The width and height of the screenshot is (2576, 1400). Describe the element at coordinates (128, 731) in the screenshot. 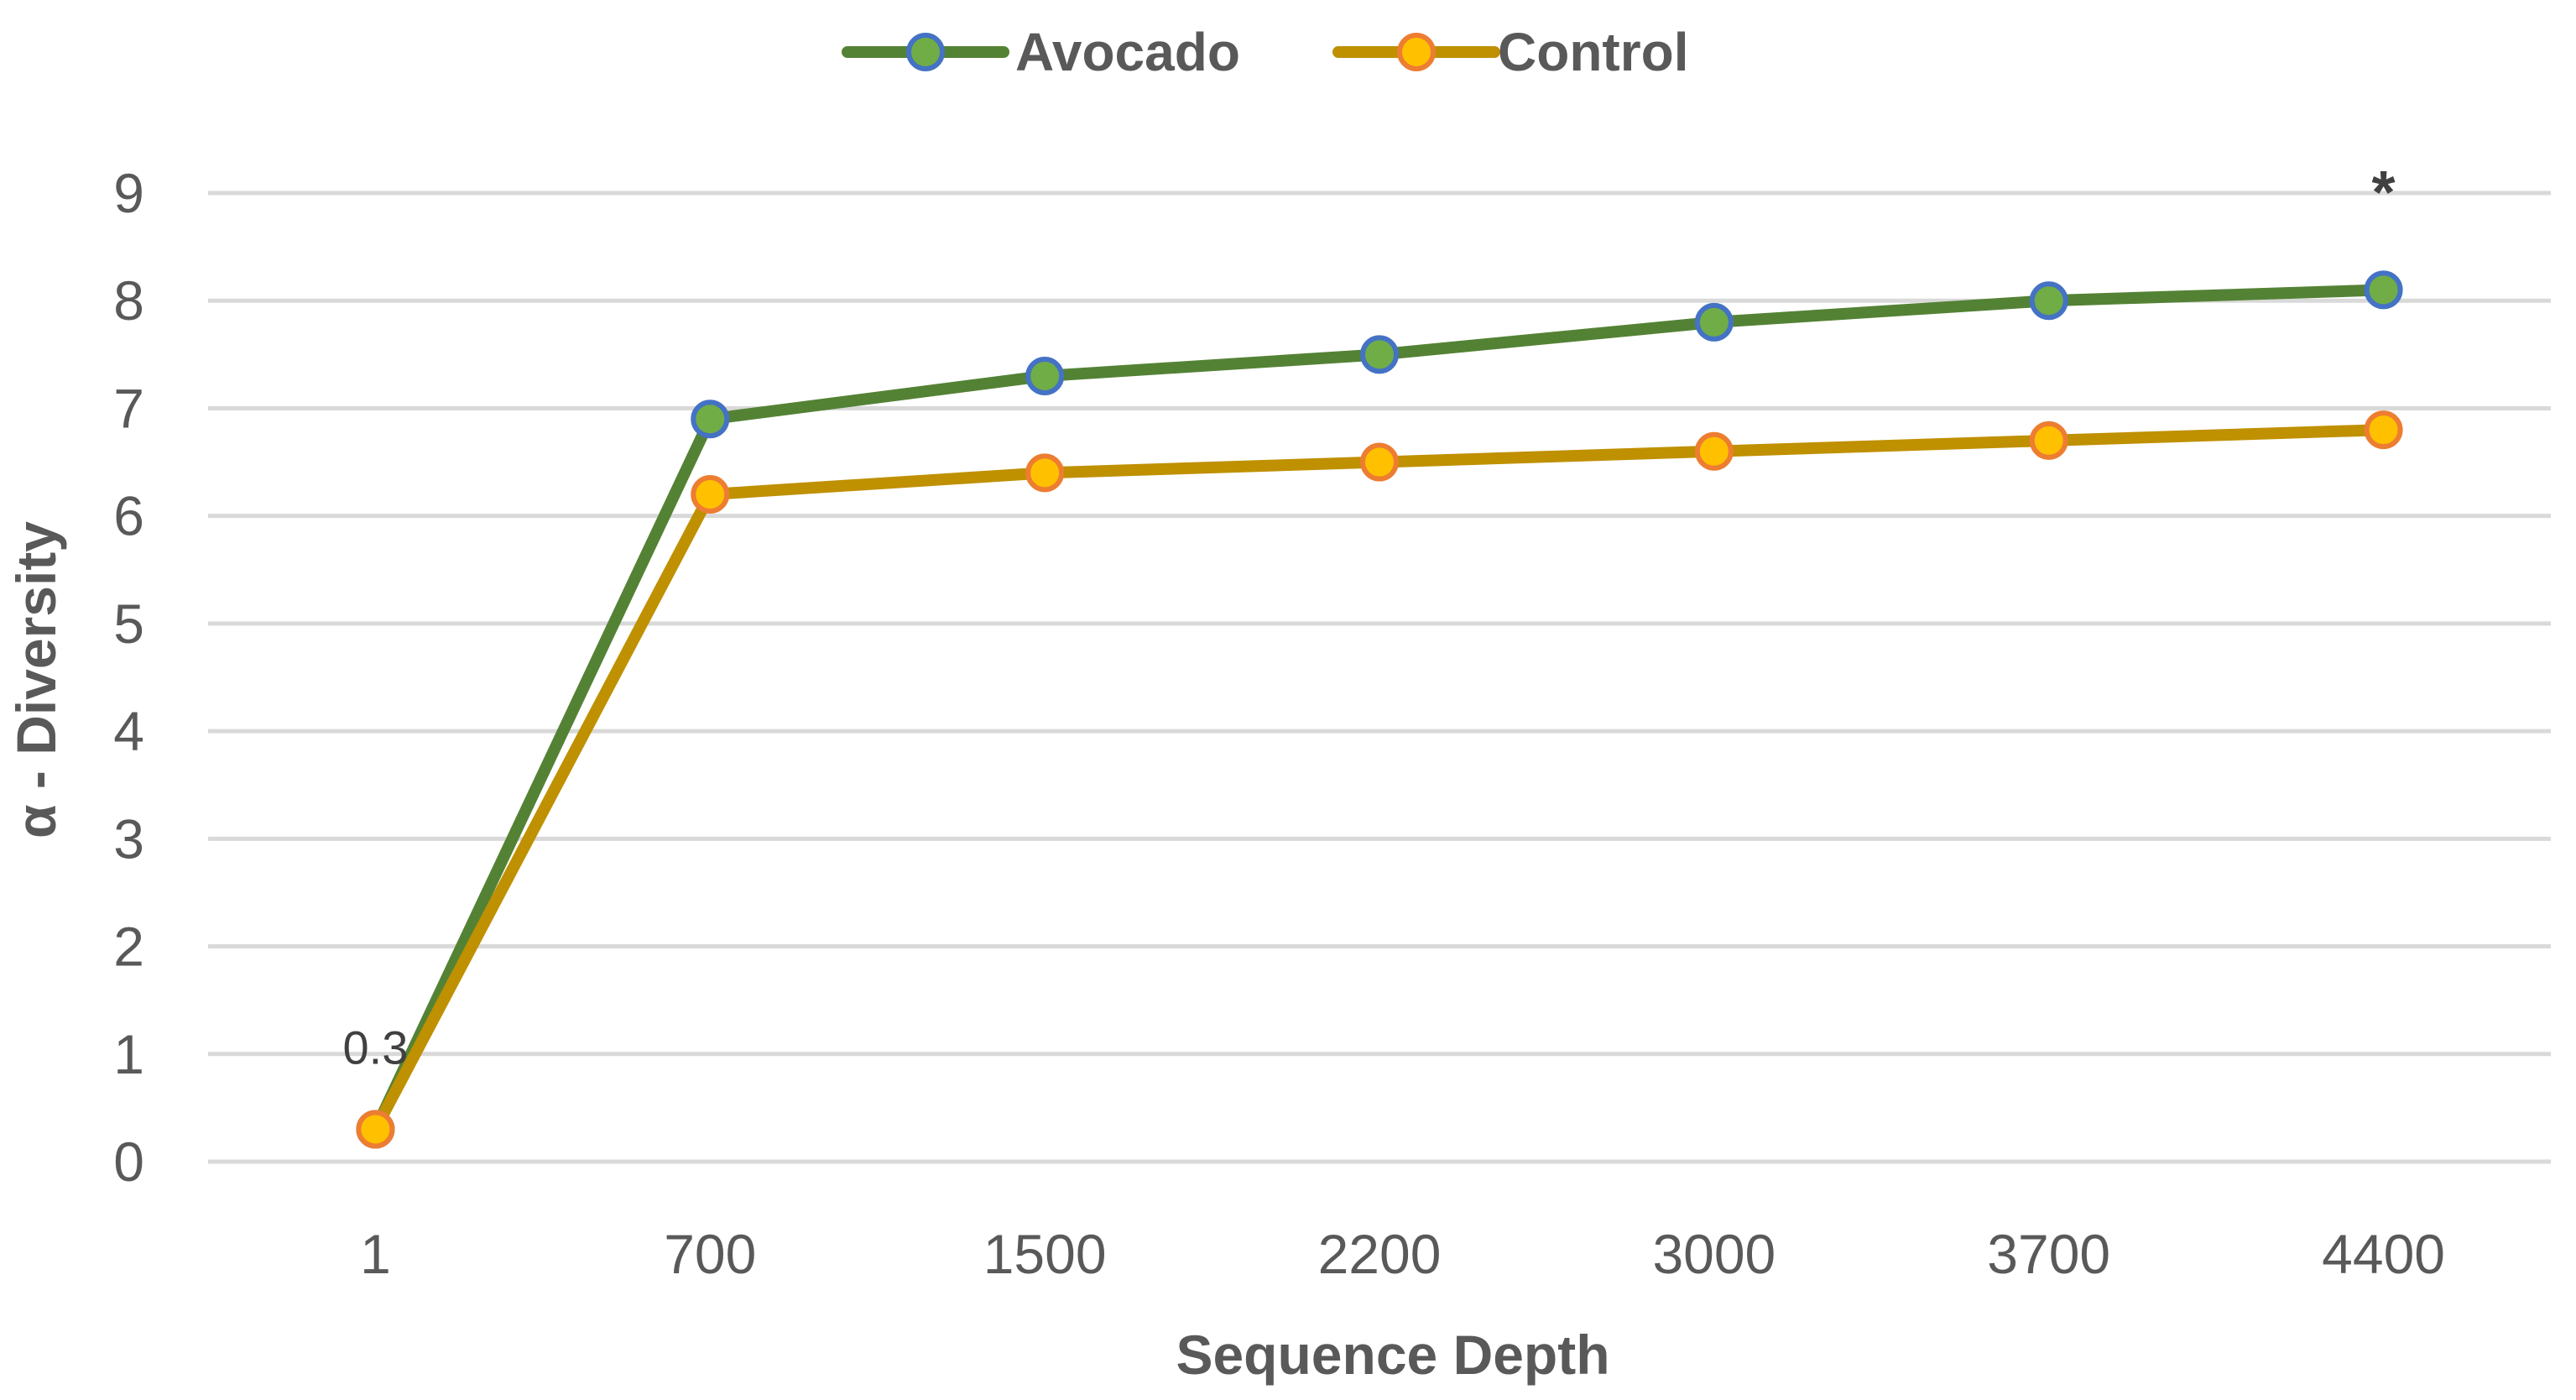

I see `y-tick-label: 4` at that location.